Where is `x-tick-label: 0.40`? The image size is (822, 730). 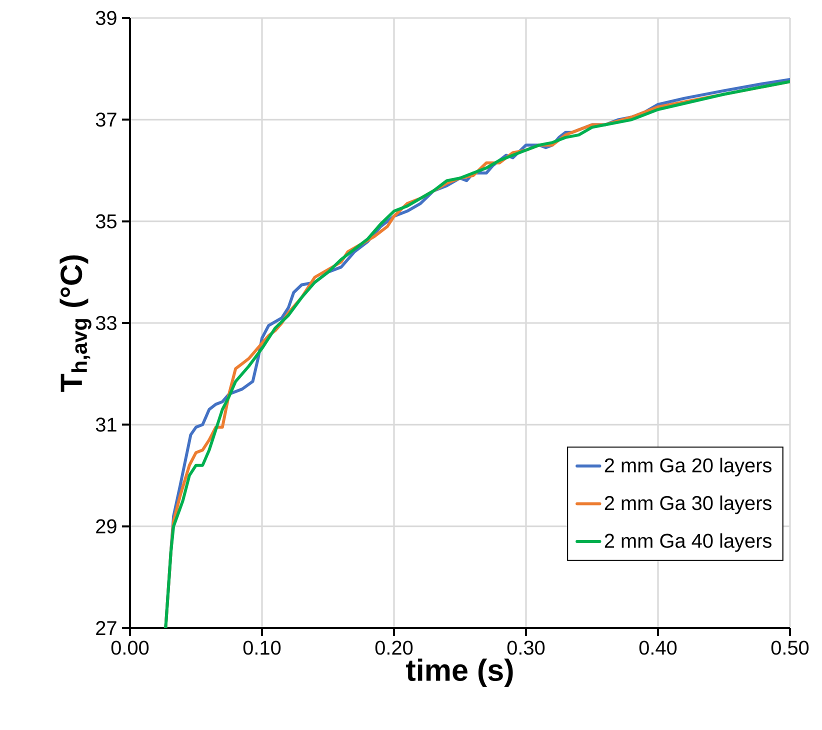
x-tick-label: 0.40 is located at coordinates (658, 647).